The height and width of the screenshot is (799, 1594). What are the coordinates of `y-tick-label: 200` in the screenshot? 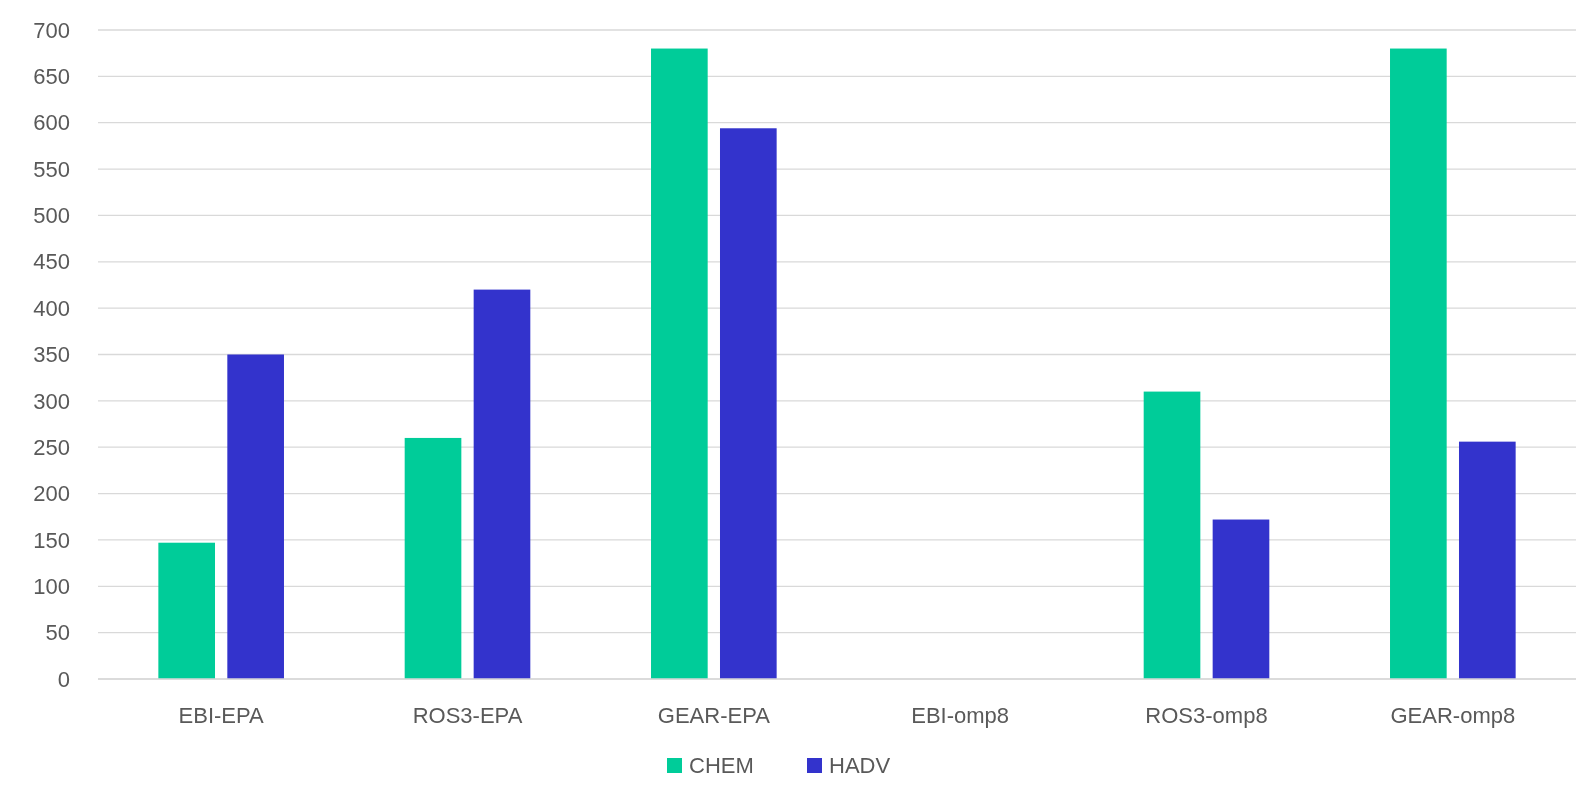 It's located at (51, 494).